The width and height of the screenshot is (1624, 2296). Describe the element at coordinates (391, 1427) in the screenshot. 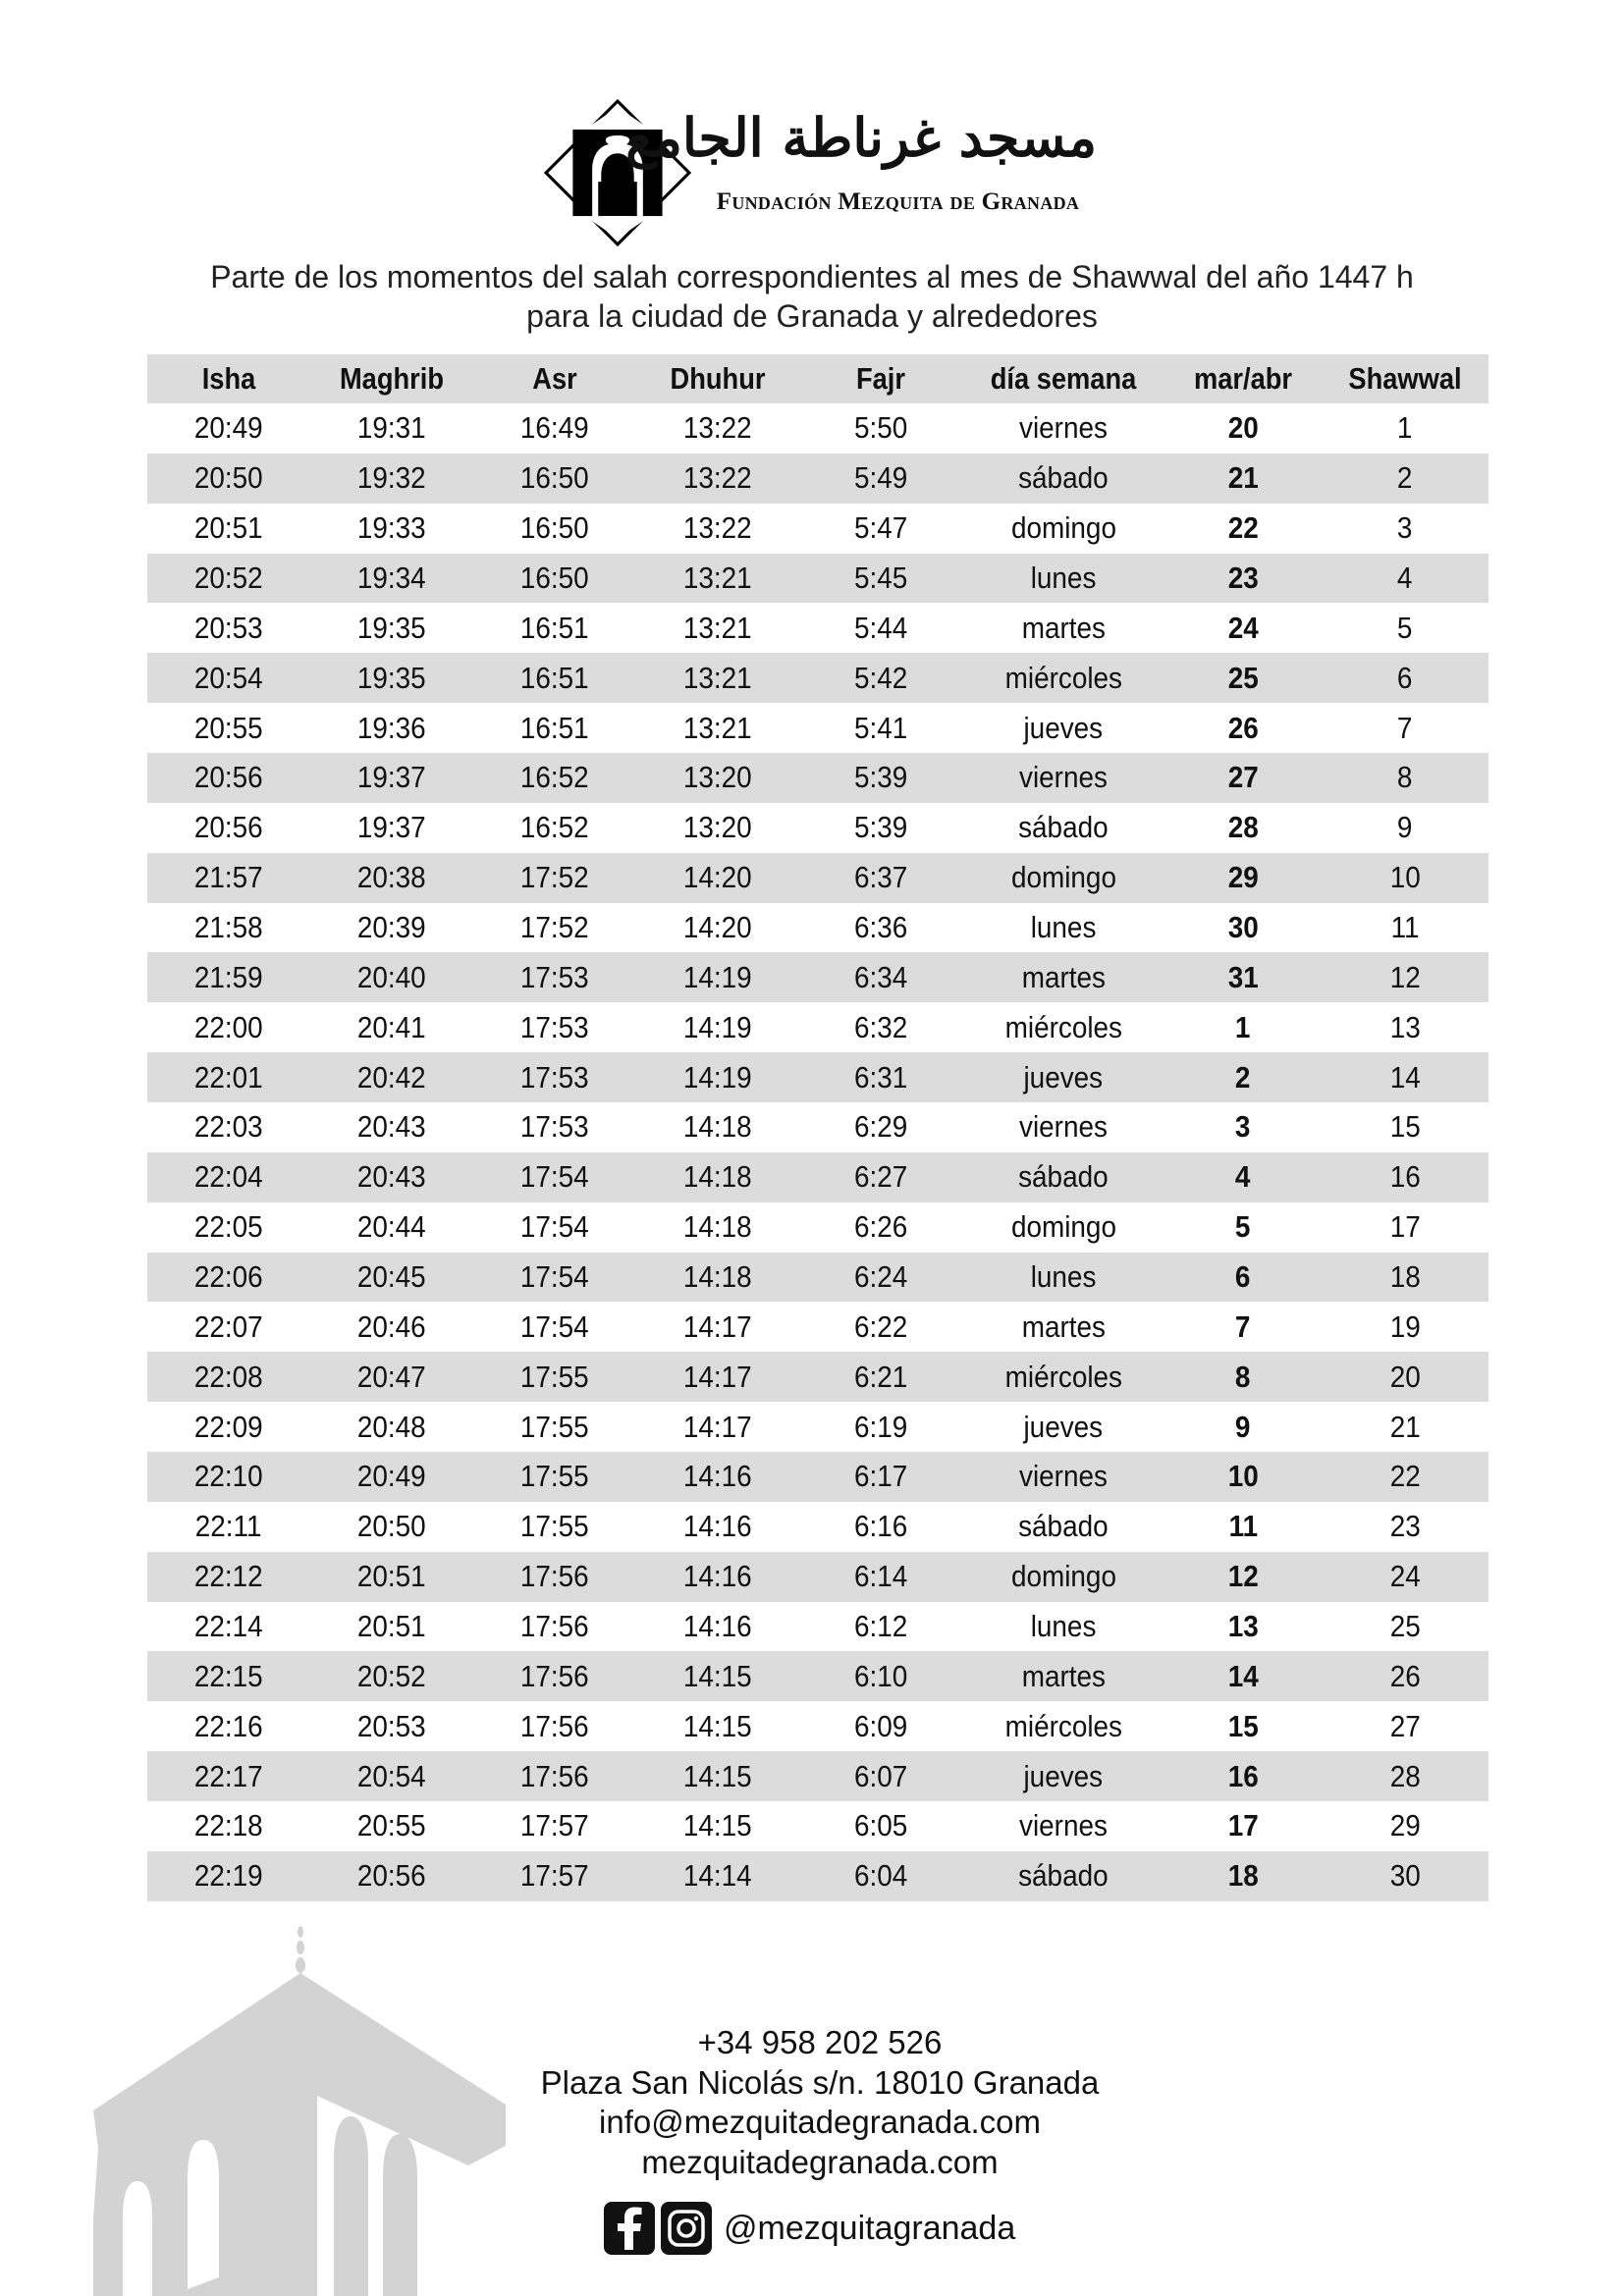

I see `table-cell: 20:48` at that location.